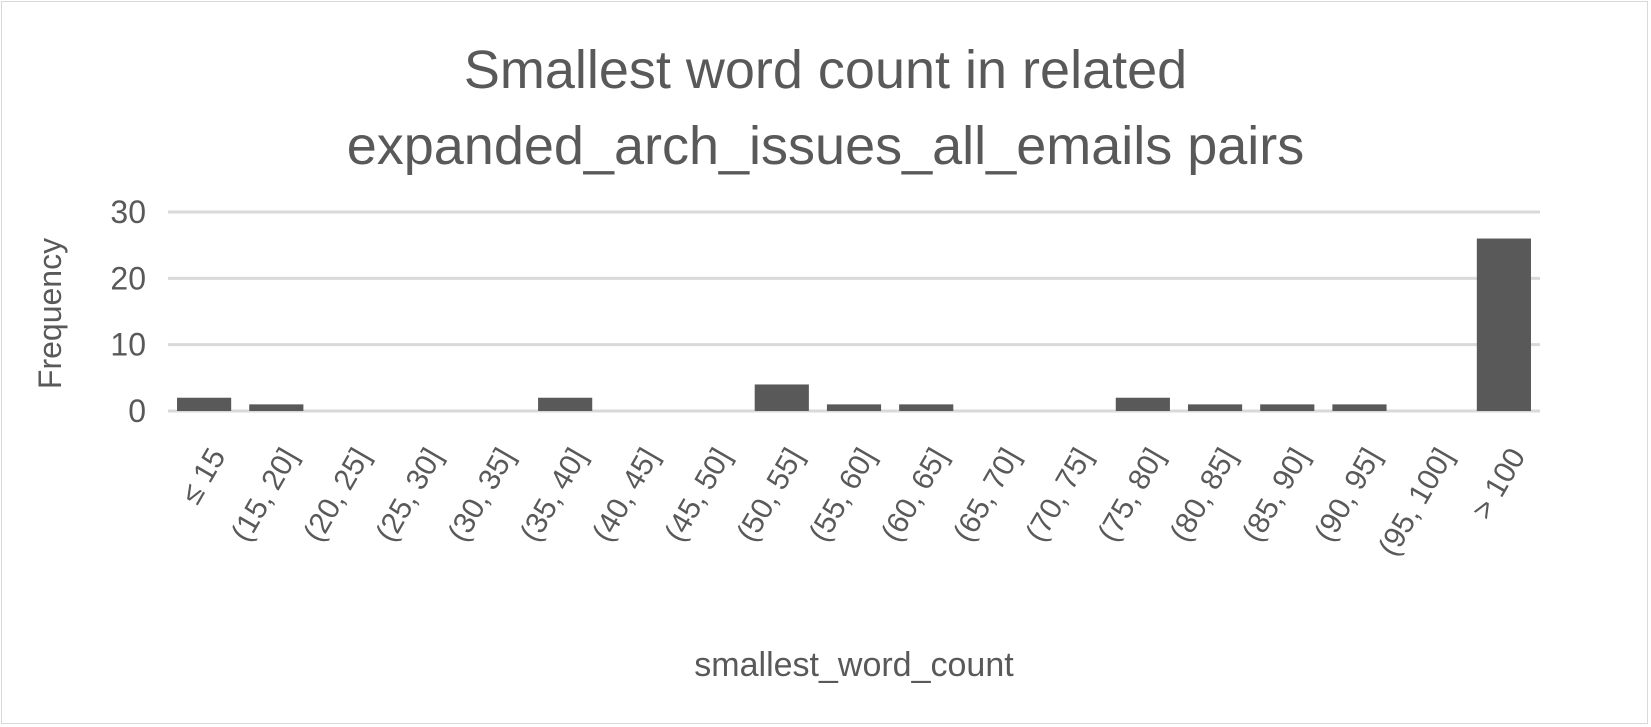 The width and height of the screenshot is (1651, 727). What do you see at coordinates (128, 311) in the screenshot?
I see `y-axis-ticks: 0 10 20 30` at bounding box center [128, 311].